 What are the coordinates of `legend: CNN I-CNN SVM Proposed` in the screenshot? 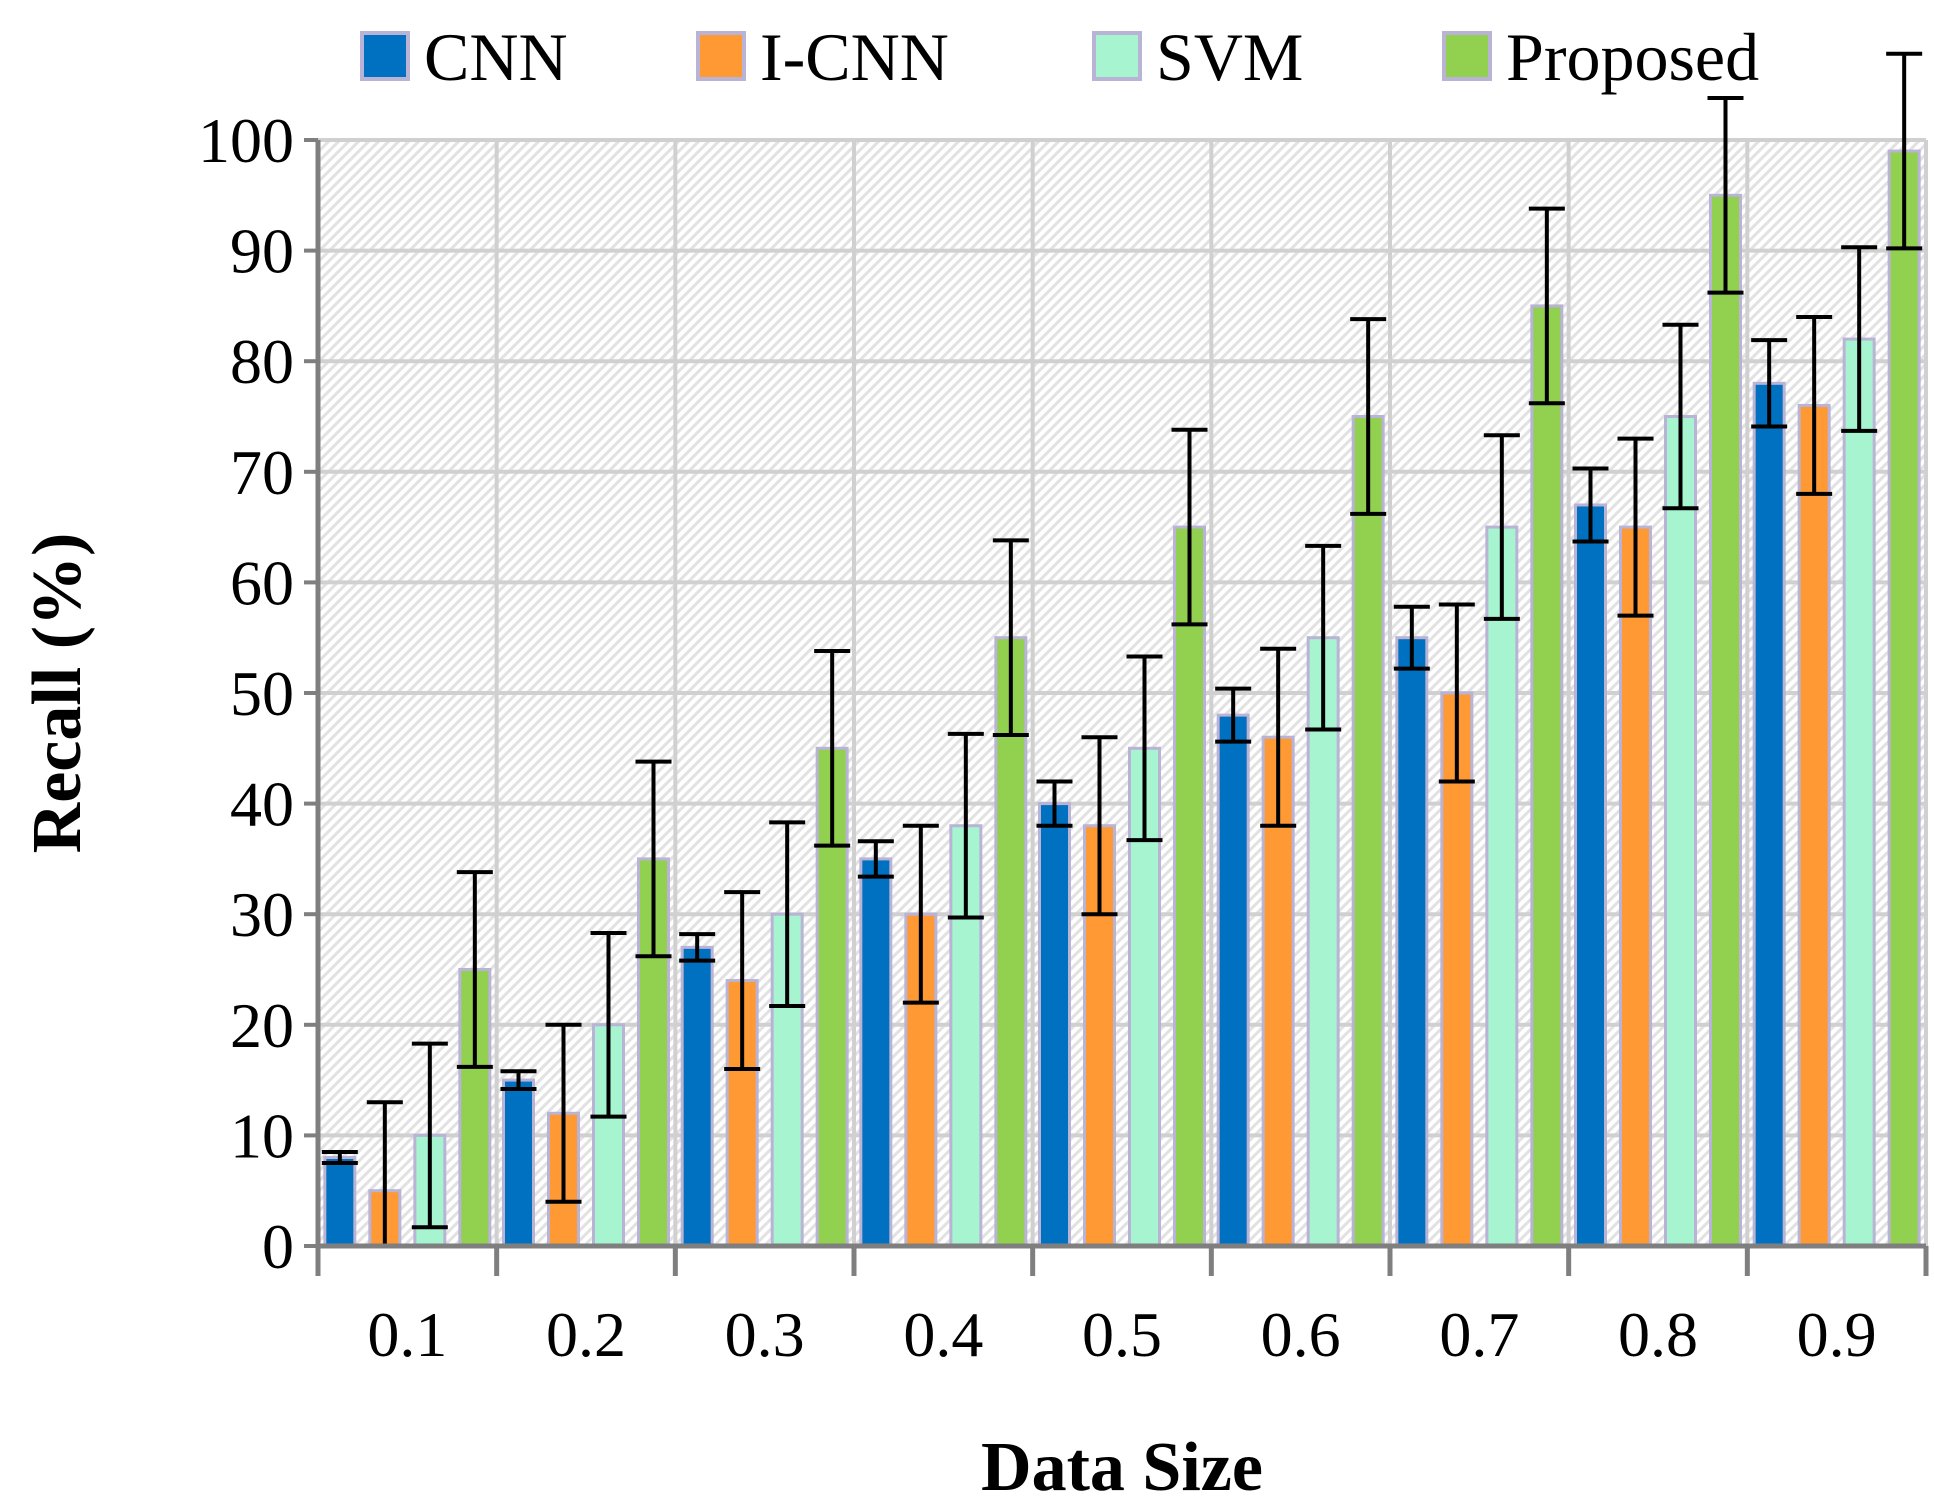 It's located at (1059, 57).